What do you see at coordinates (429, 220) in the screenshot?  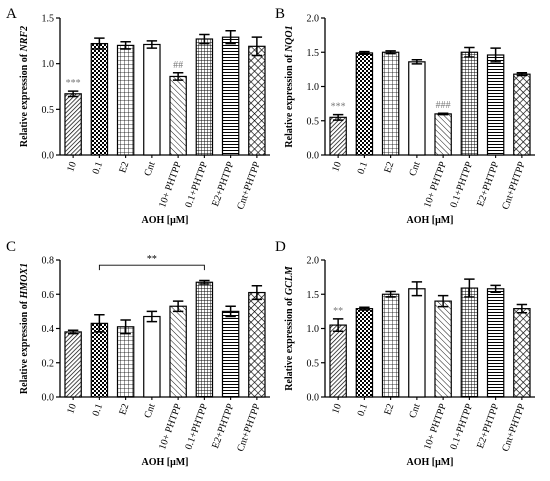 I see `panel-b-x-axis-label: AOH [μM]` at bounding box center [429, 220].